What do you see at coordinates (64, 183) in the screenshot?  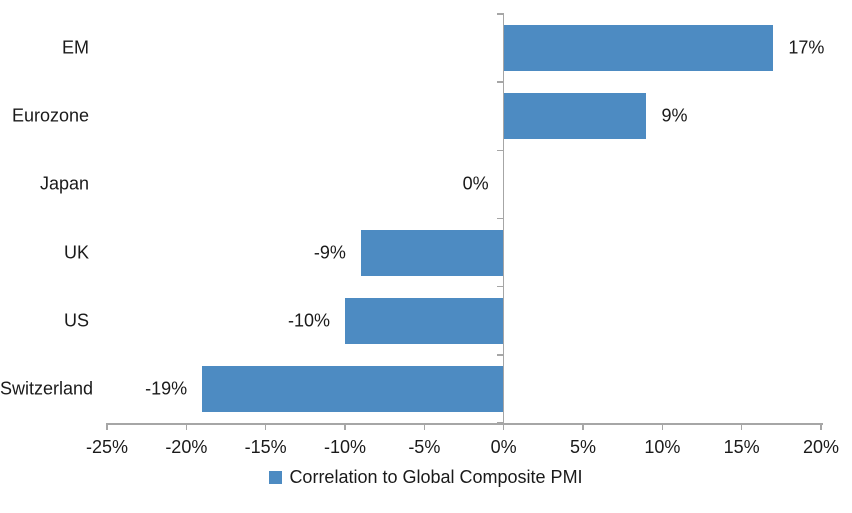 I see `category-label-japan: Japan` at bounding box center [64, 183].